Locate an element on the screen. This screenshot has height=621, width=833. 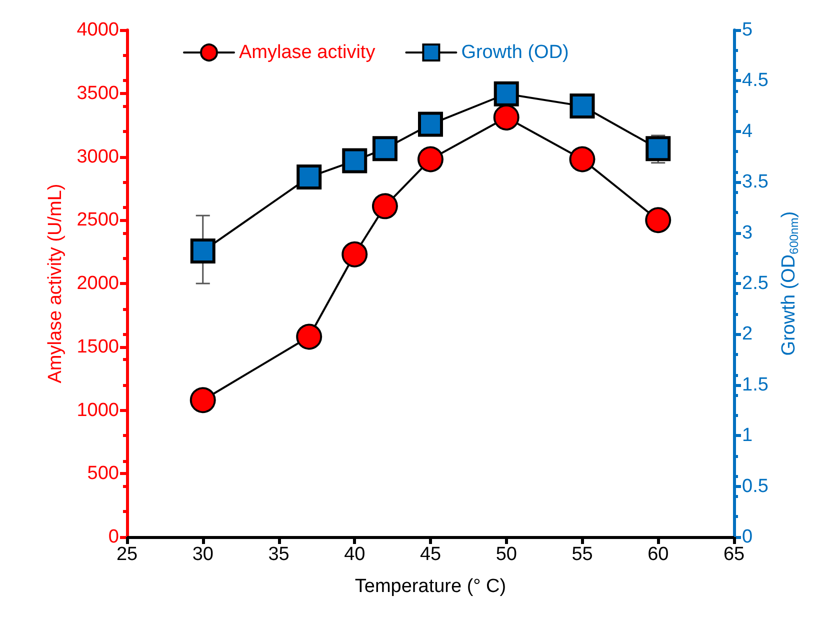
y2-tick-label: 4 is located at coordinates (747, 131).